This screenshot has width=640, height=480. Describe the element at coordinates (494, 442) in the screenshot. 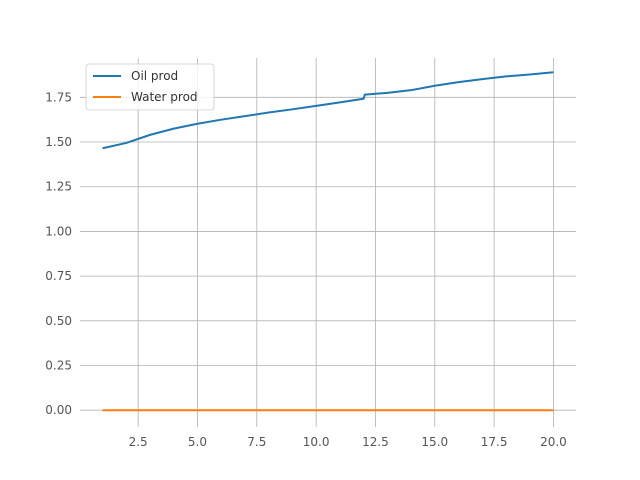

I see `x-tick-label: 17.5` at that location.